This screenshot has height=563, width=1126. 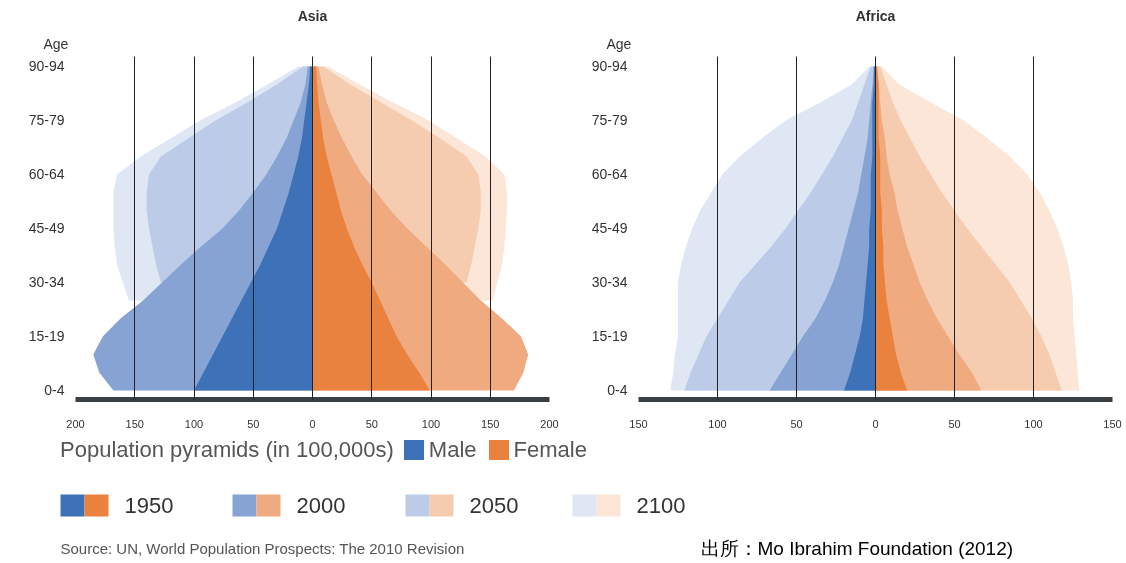 What do you see at coordinates (875, 15) in the screenshot?
I see `chart-title: Africa` at bounding box center [875, 15].